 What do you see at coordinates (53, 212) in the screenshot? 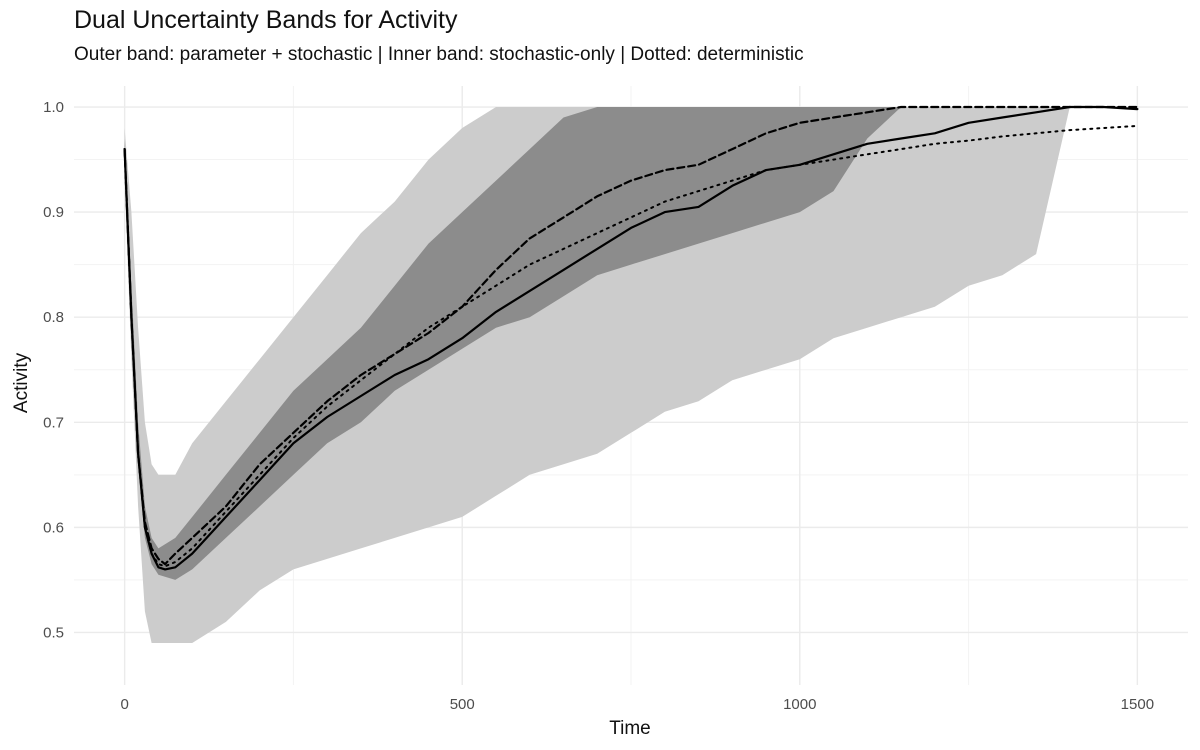
I see `y-tick-label: 0.9` at bounding box center [53, 212].